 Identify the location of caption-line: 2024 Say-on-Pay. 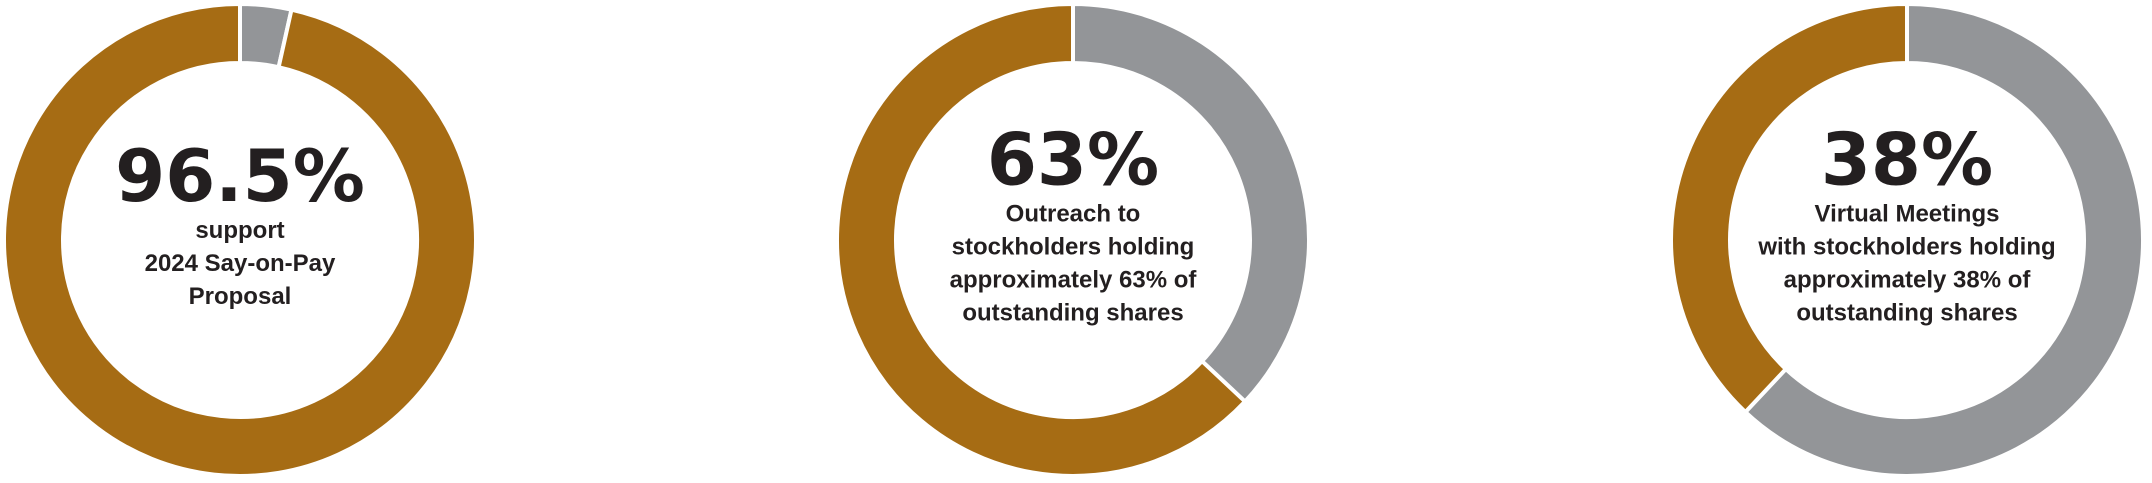
(240, 263).